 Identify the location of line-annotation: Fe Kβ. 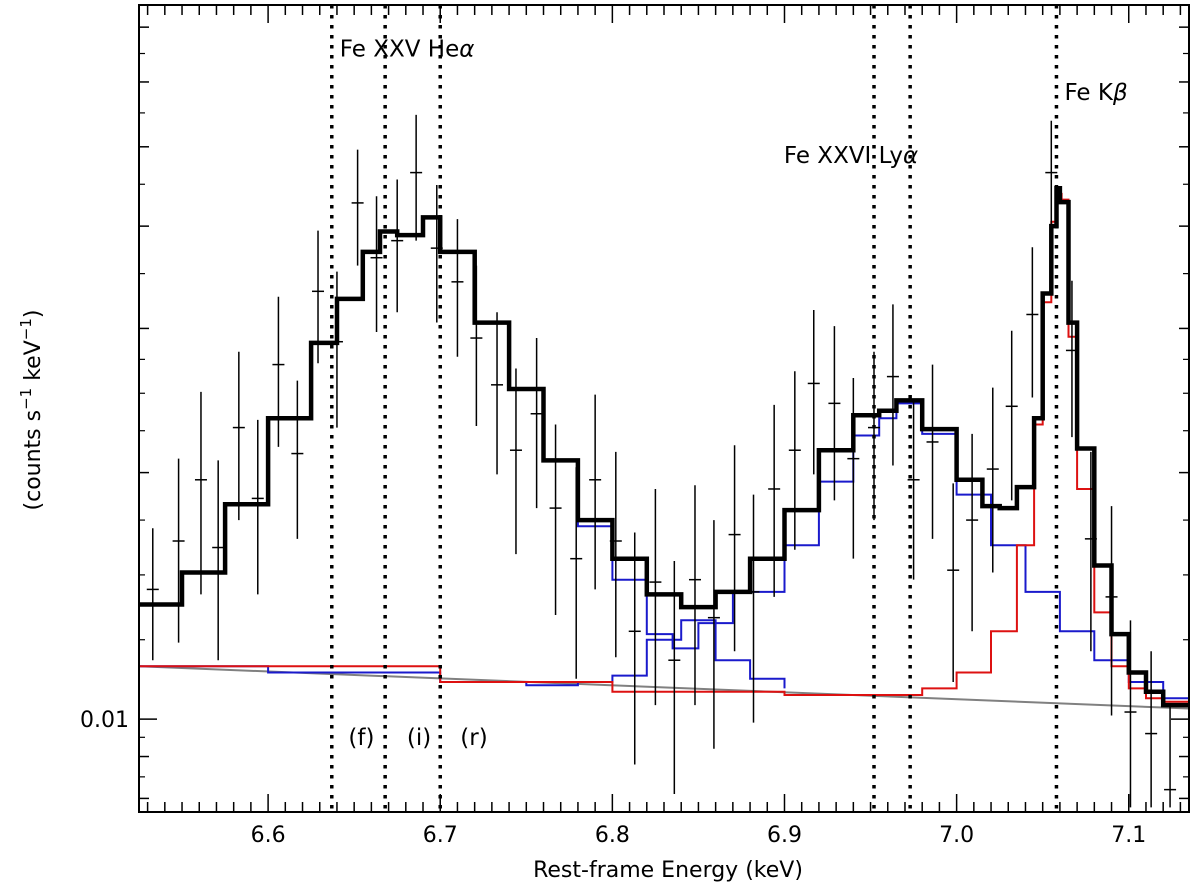
(1095, 93).